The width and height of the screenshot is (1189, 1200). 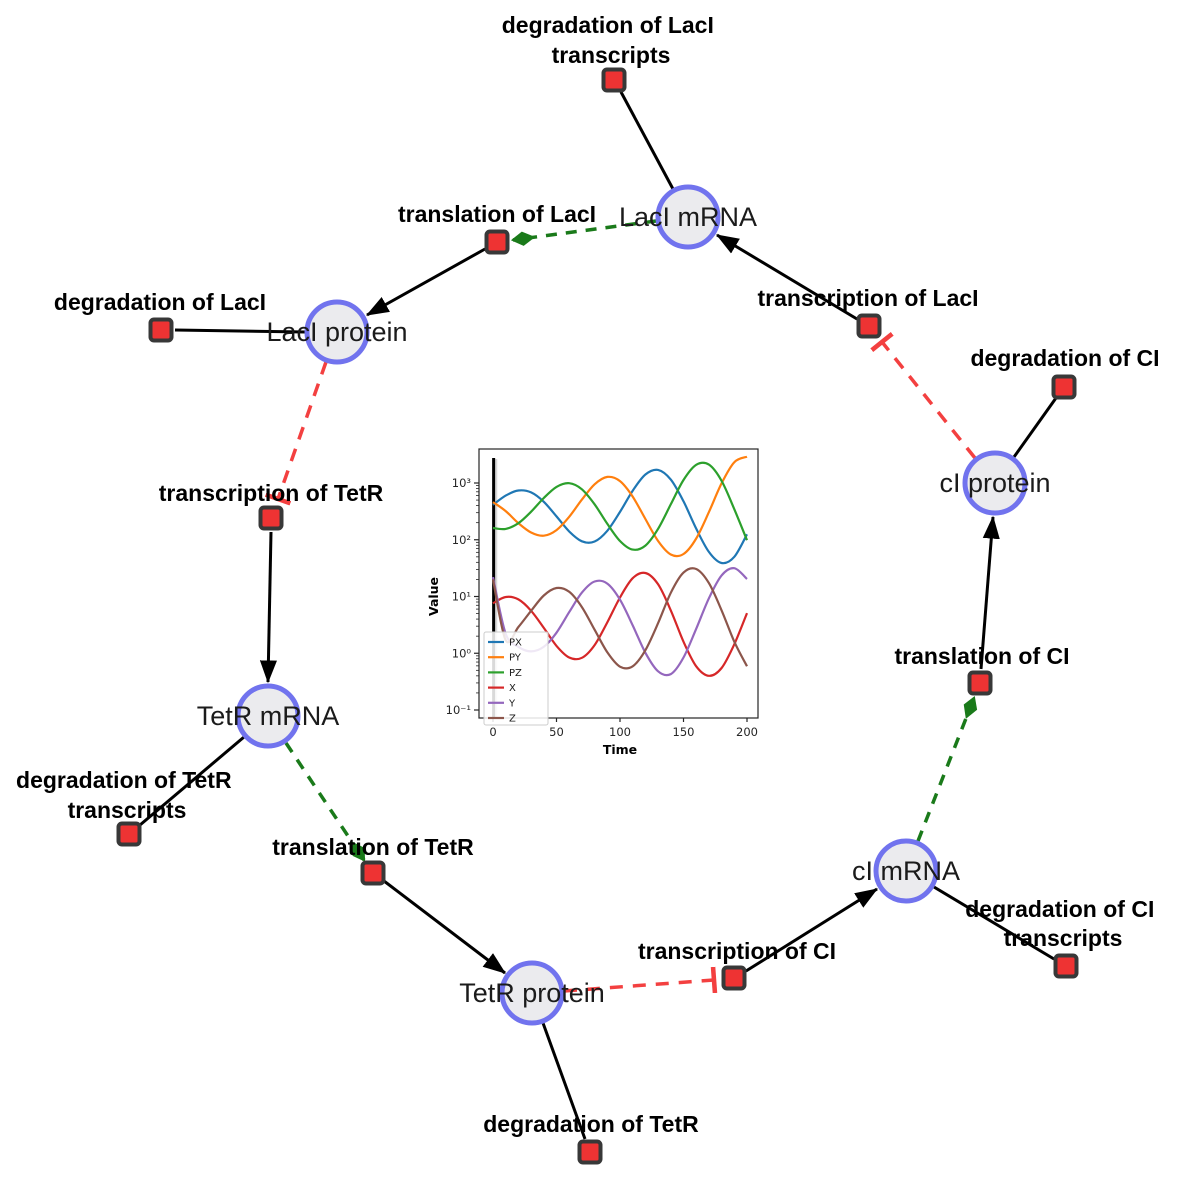 I want to click on y-tick-label: 10⁰, so click(x=462, y=653).